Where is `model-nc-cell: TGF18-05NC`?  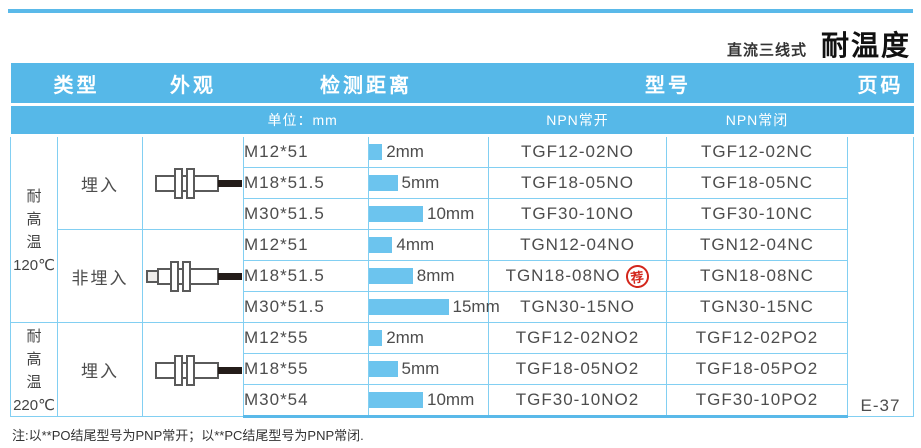 model-nc-cell: TGF18-05NC is located at coordinates (757, 183).